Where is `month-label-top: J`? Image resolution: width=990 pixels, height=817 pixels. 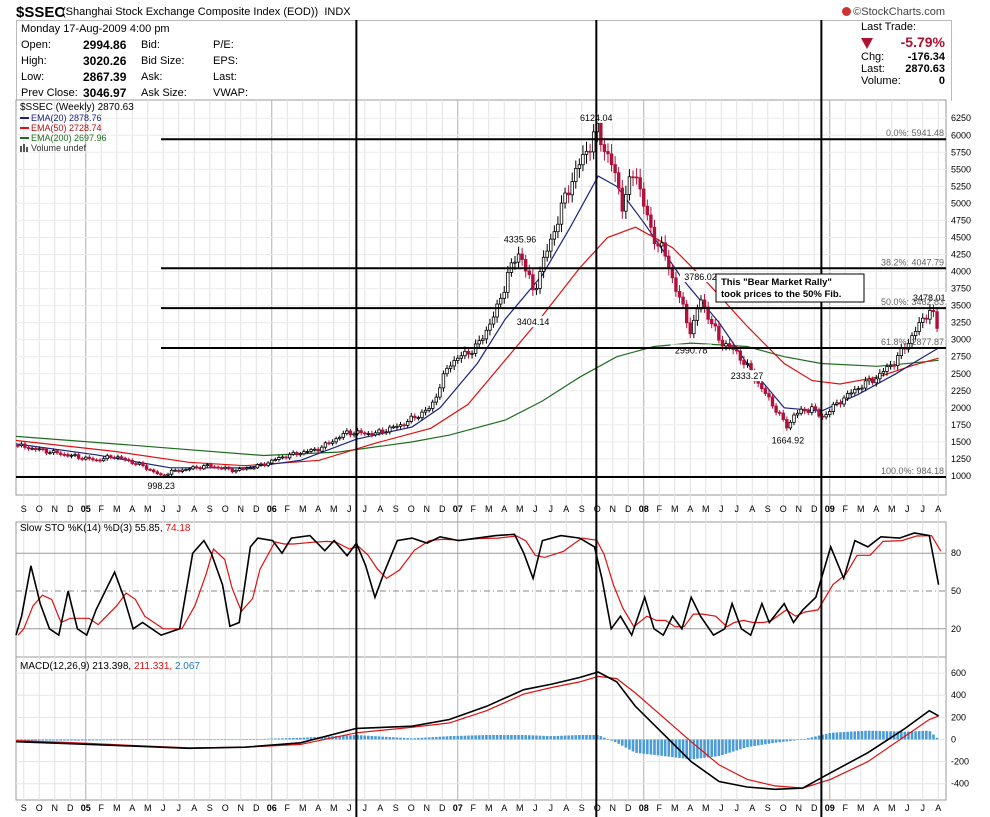
month-label-top: J is located at coordinates (551, 509).